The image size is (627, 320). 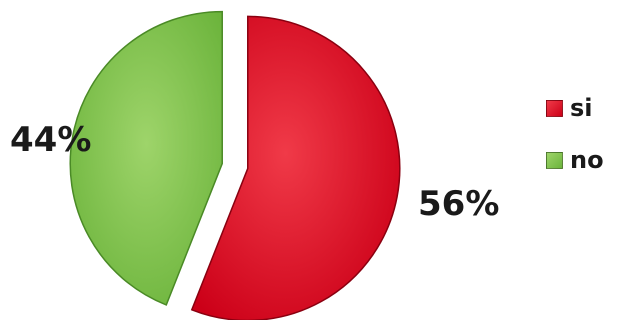 What do you see at coordinates (587, 160) in the screenshot?
I see `legend-label-no: no` at bounding box center [587, 160].